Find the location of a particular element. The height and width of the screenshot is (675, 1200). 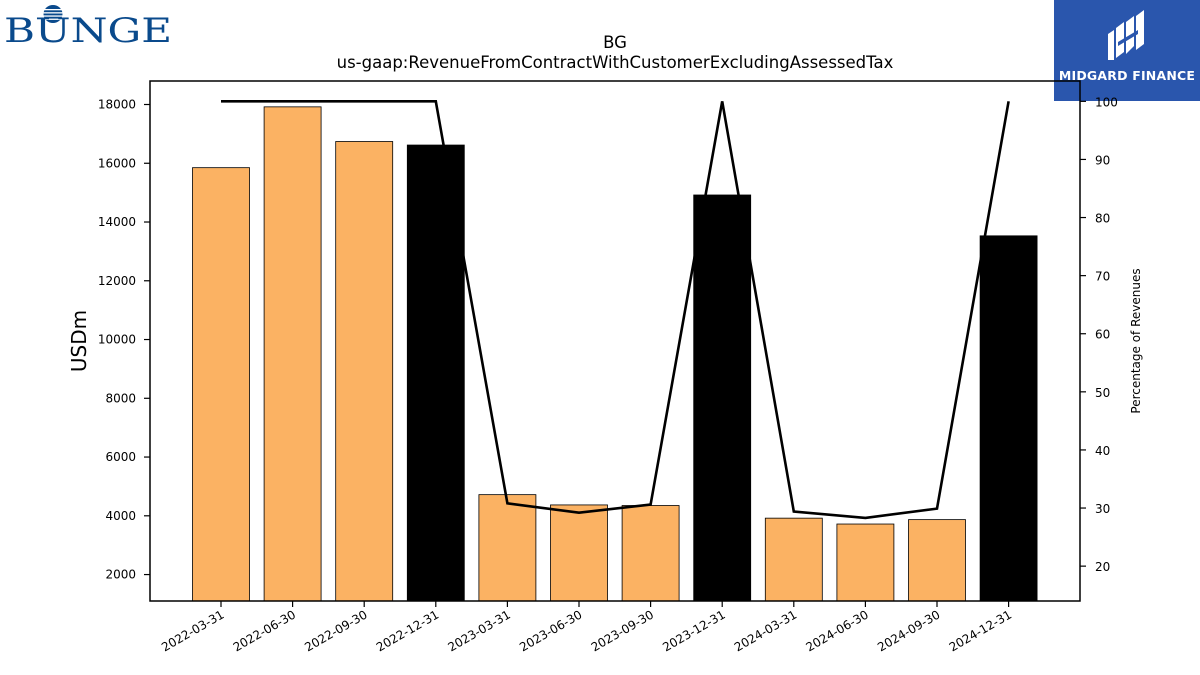

y2-tick-label: 60 is located at coordinates (1102, 335).